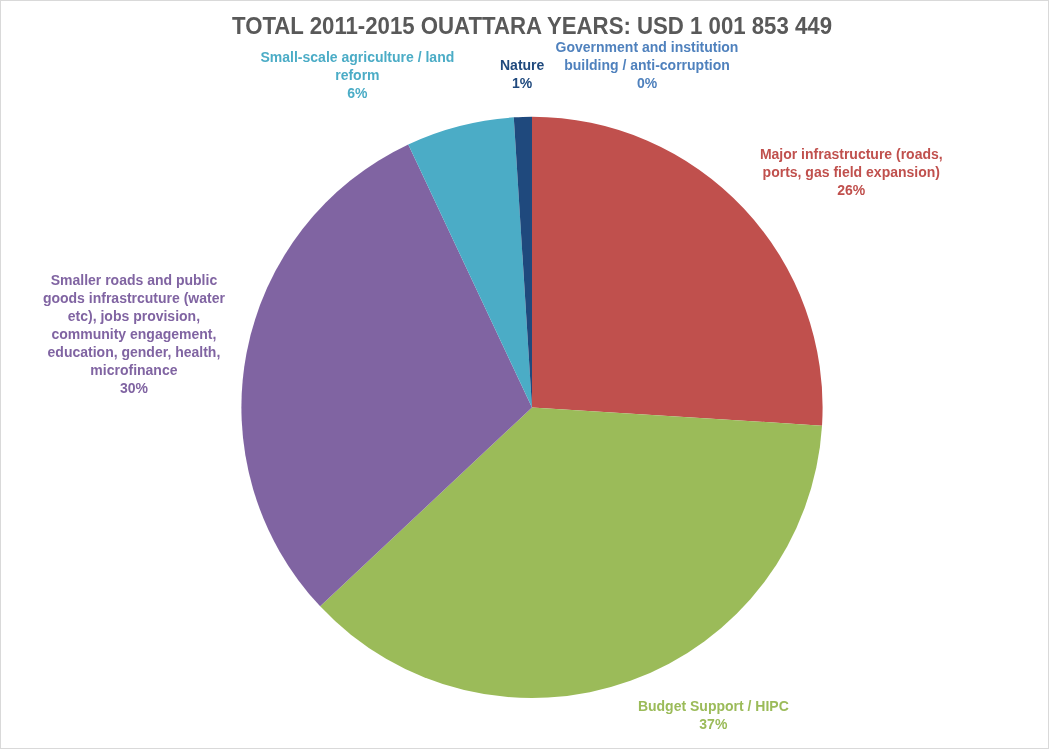  I want to click on text: 0%, so click(647, 82).